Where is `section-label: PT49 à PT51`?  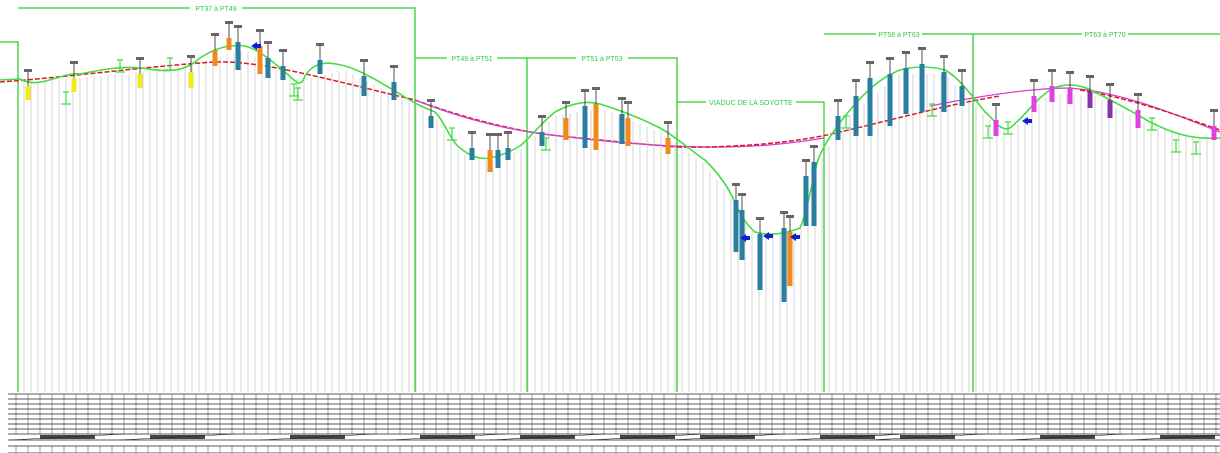
section-label: PT49 à PT51 is located at coordinates (471, 59).